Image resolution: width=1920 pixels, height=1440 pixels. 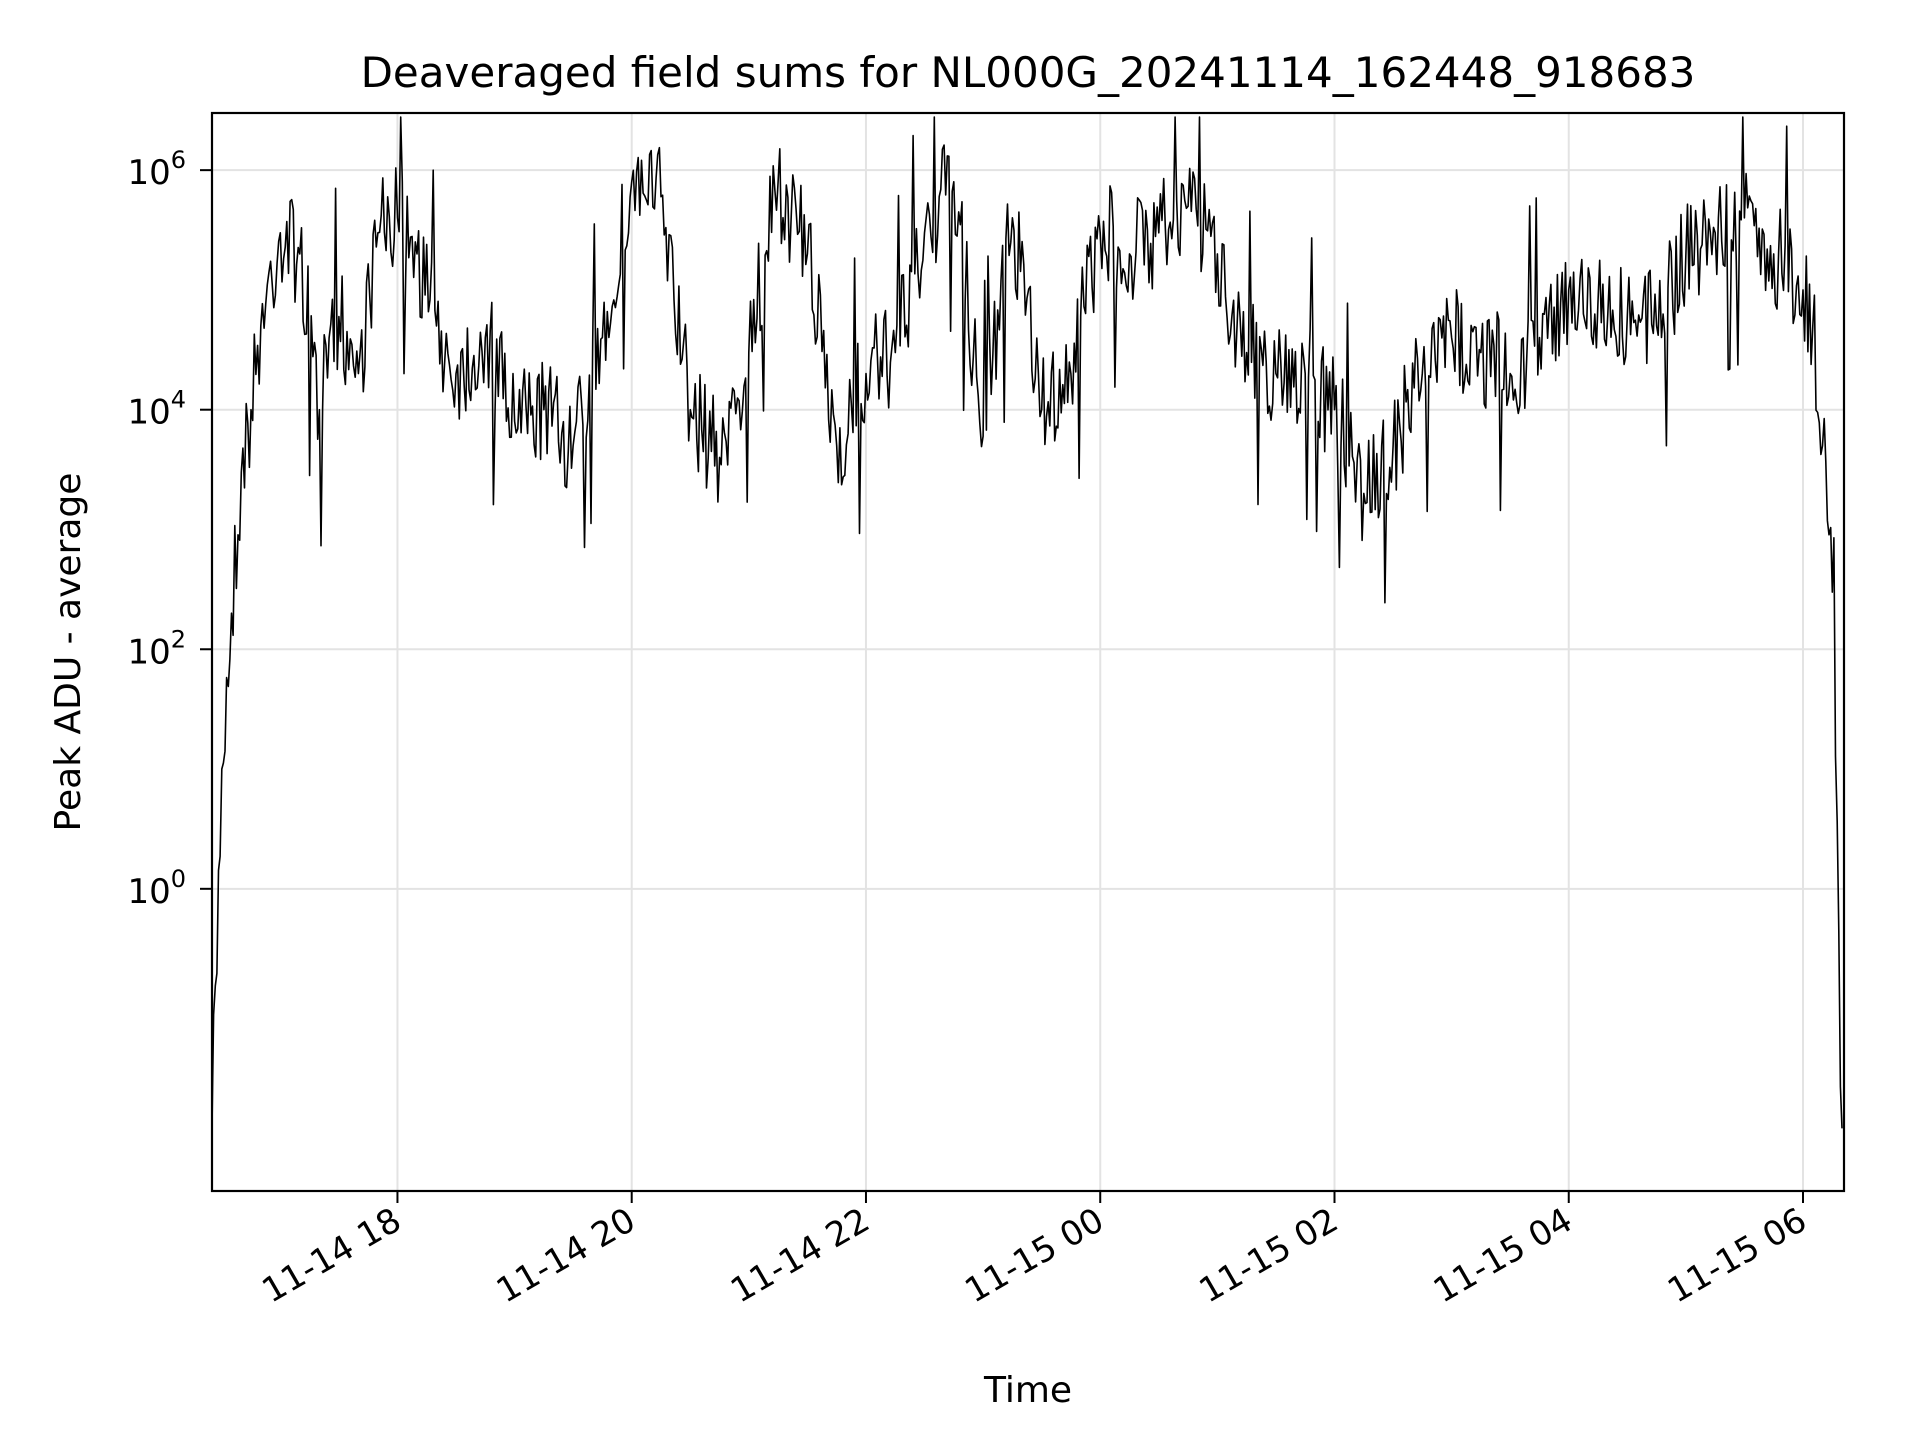 What do you see at coordinates (566, 1255) in the screenshot?
I see `x-tick-label: 11-14 20` at bounding box center [566, 1255].